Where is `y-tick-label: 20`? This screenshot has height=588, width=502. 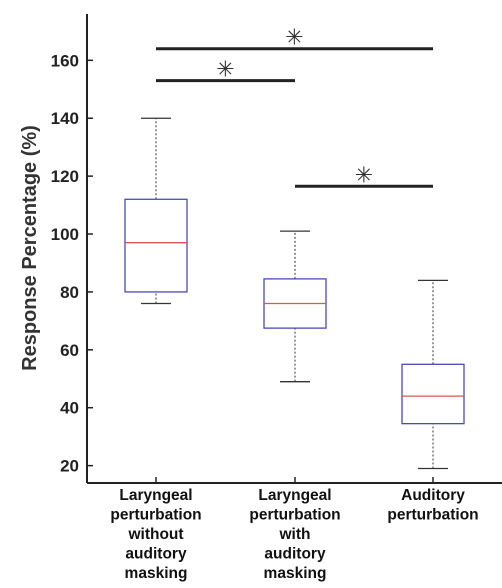 y-tick-label: 20 is located at coordinates (69, 466).